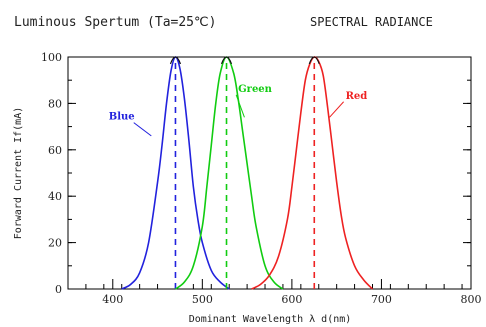  I want to click on y-tick-label: 100, so click(51, 57).